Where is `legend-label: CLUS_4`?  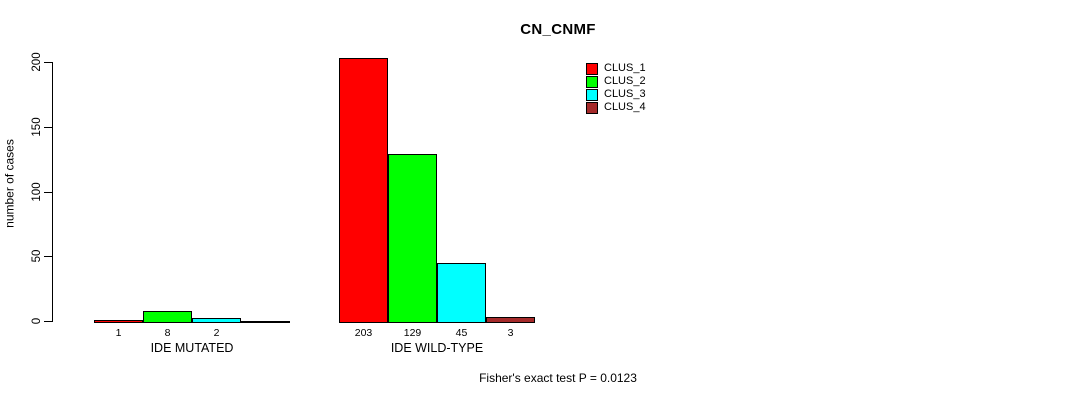
legend-label: CLUS_4 is located at coordinates (625, 107).